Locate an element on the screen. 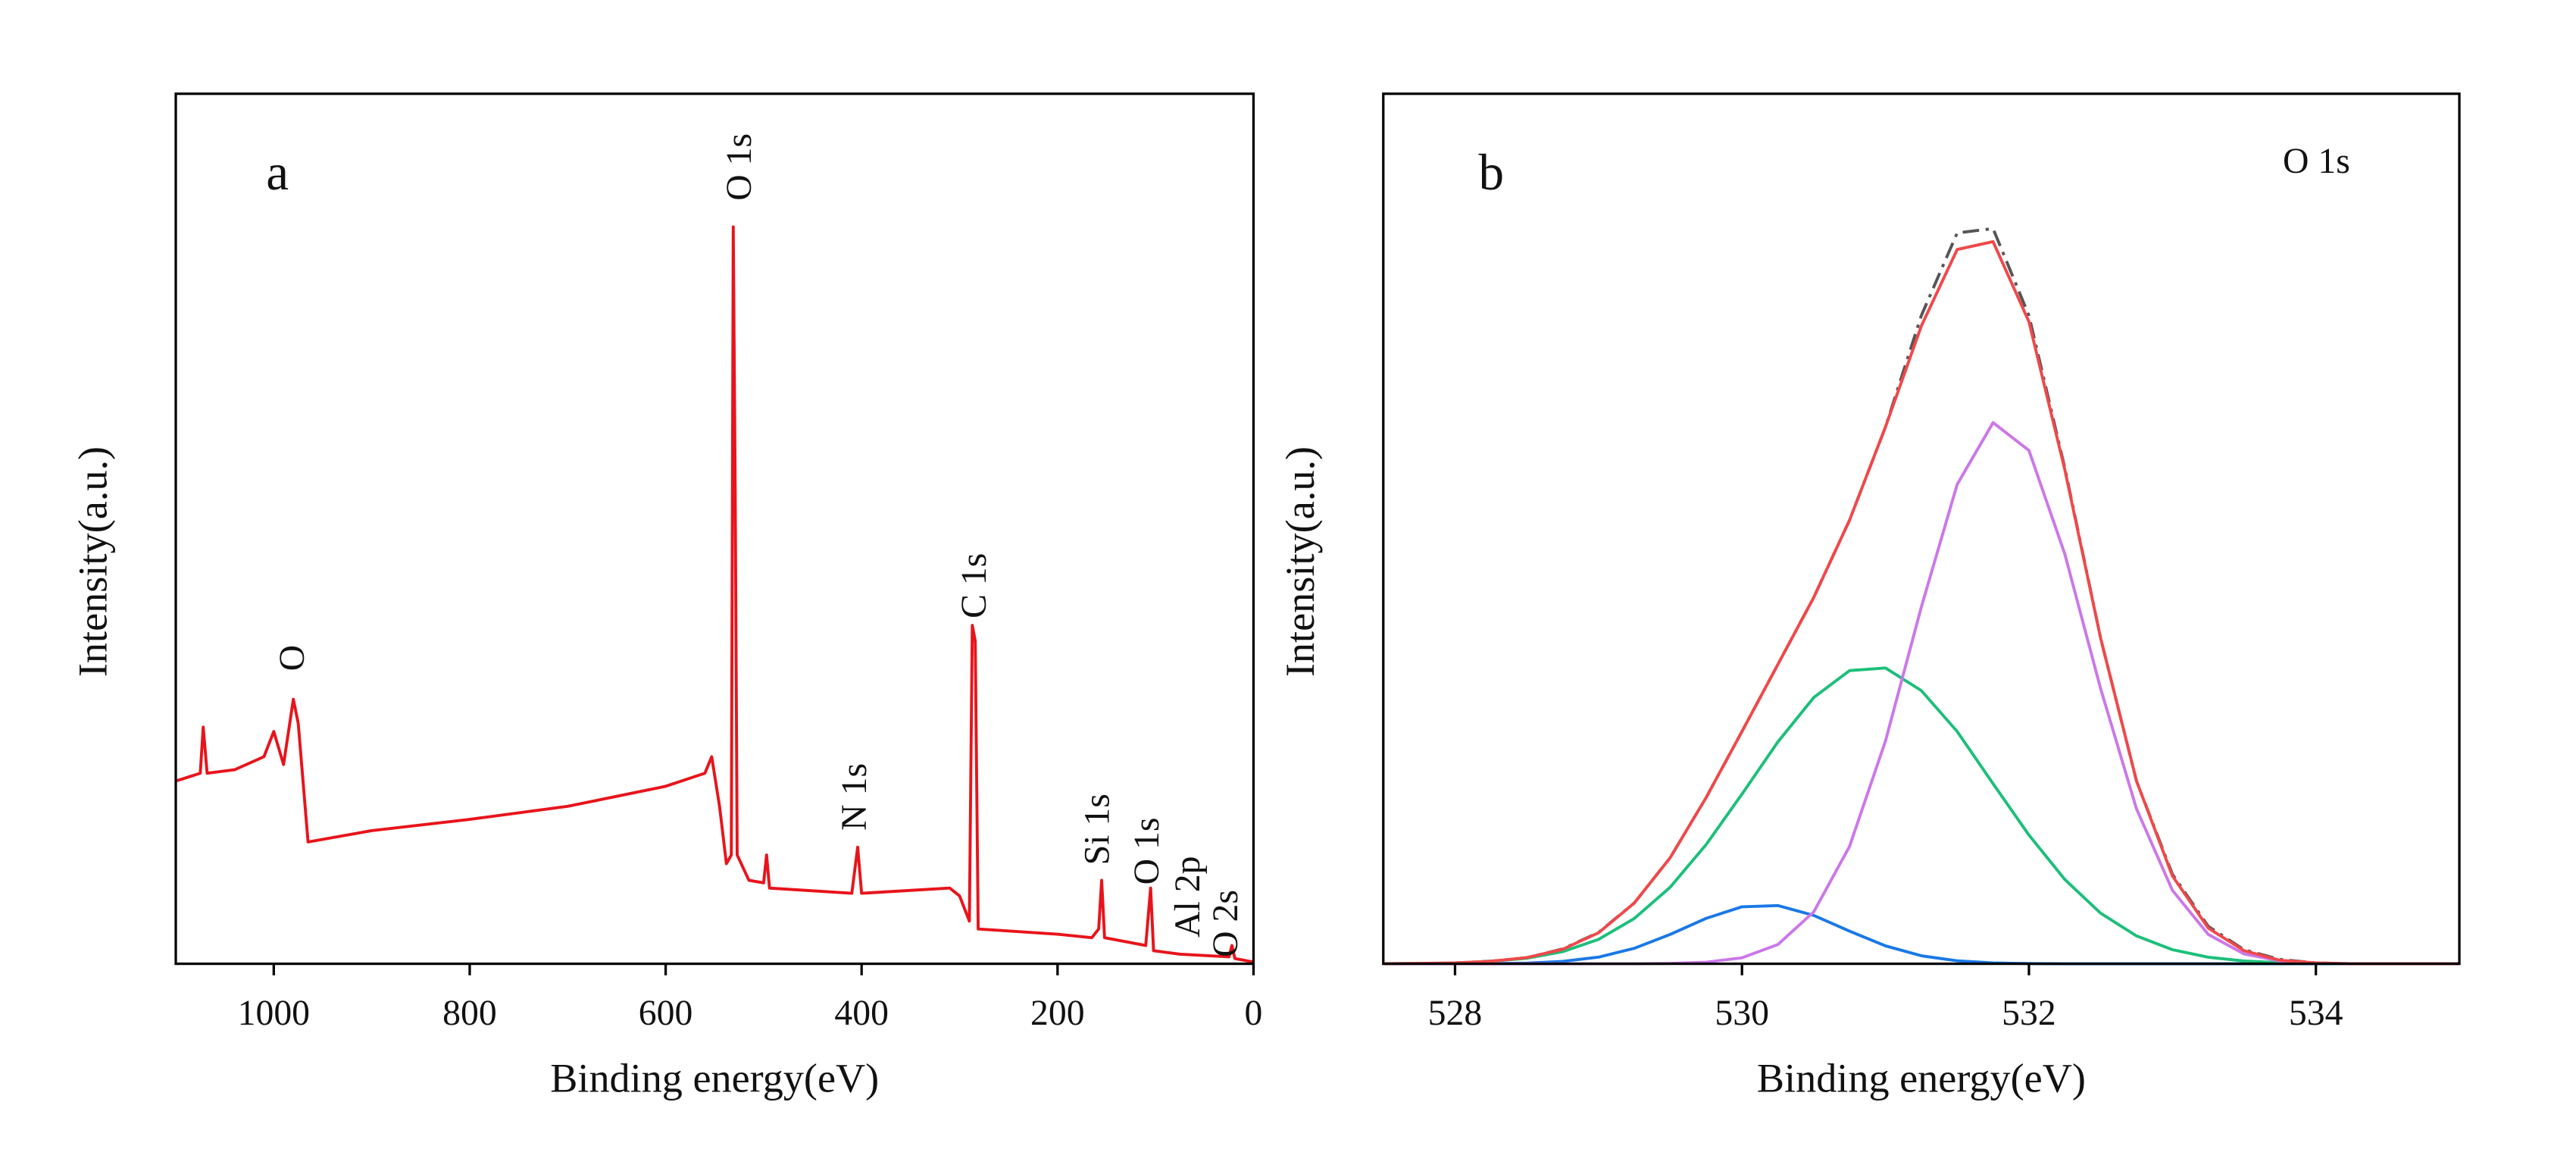 The width and height of the screenshot is (2576, 1171). peak-annotation: O 2s is located at coordinates (1225, 923).